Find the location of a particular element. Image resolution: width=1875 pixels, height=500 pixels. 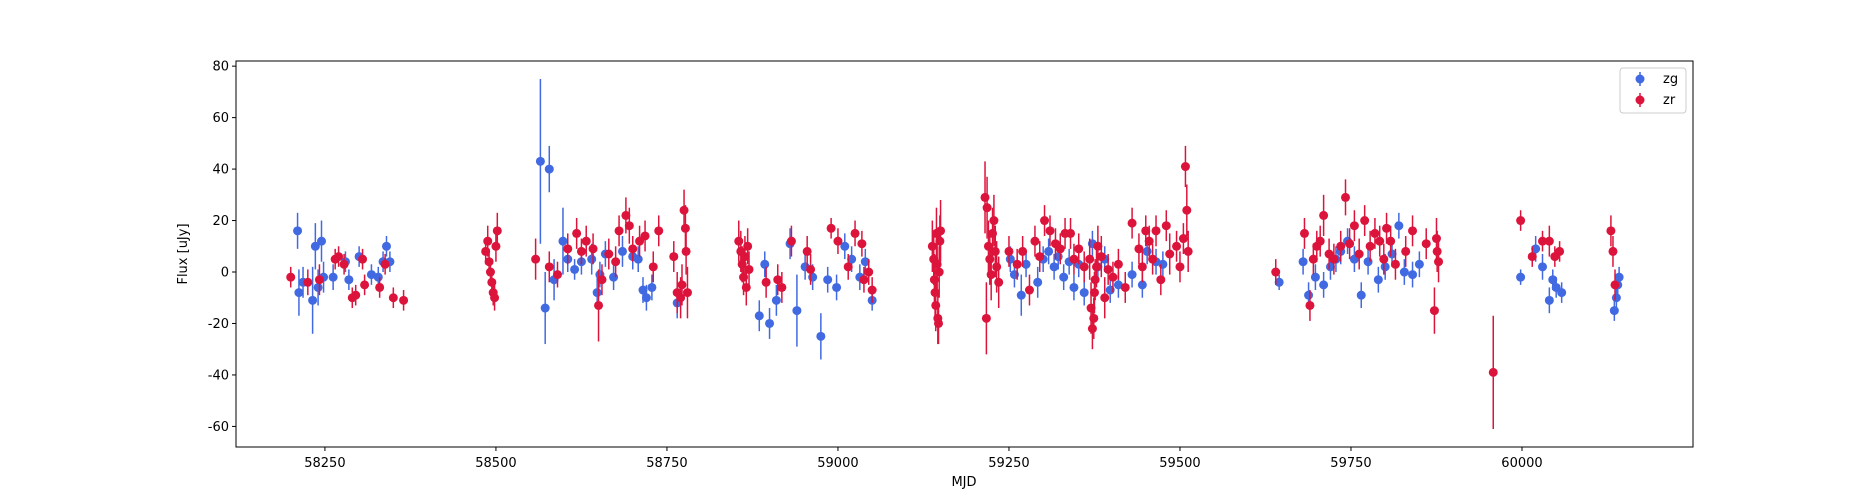

x-tick-label: 58500 is located at coordinates (495, 463).